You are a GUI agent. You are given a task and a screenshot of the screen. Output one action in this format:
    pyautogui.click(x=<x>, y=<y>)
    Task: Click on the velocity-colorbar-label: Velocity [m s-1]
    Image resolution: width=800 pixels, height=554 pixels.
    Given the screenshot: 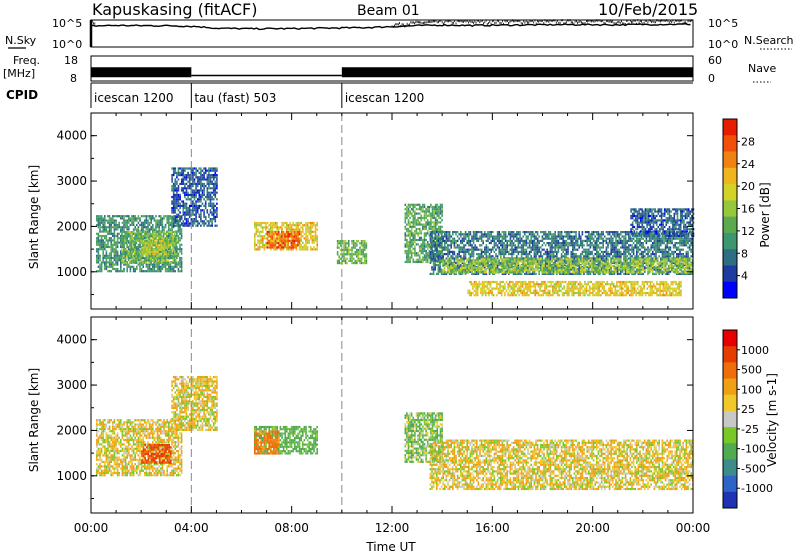 What is the action you would take?
    pyautogui.click(x=772, y=420)
    